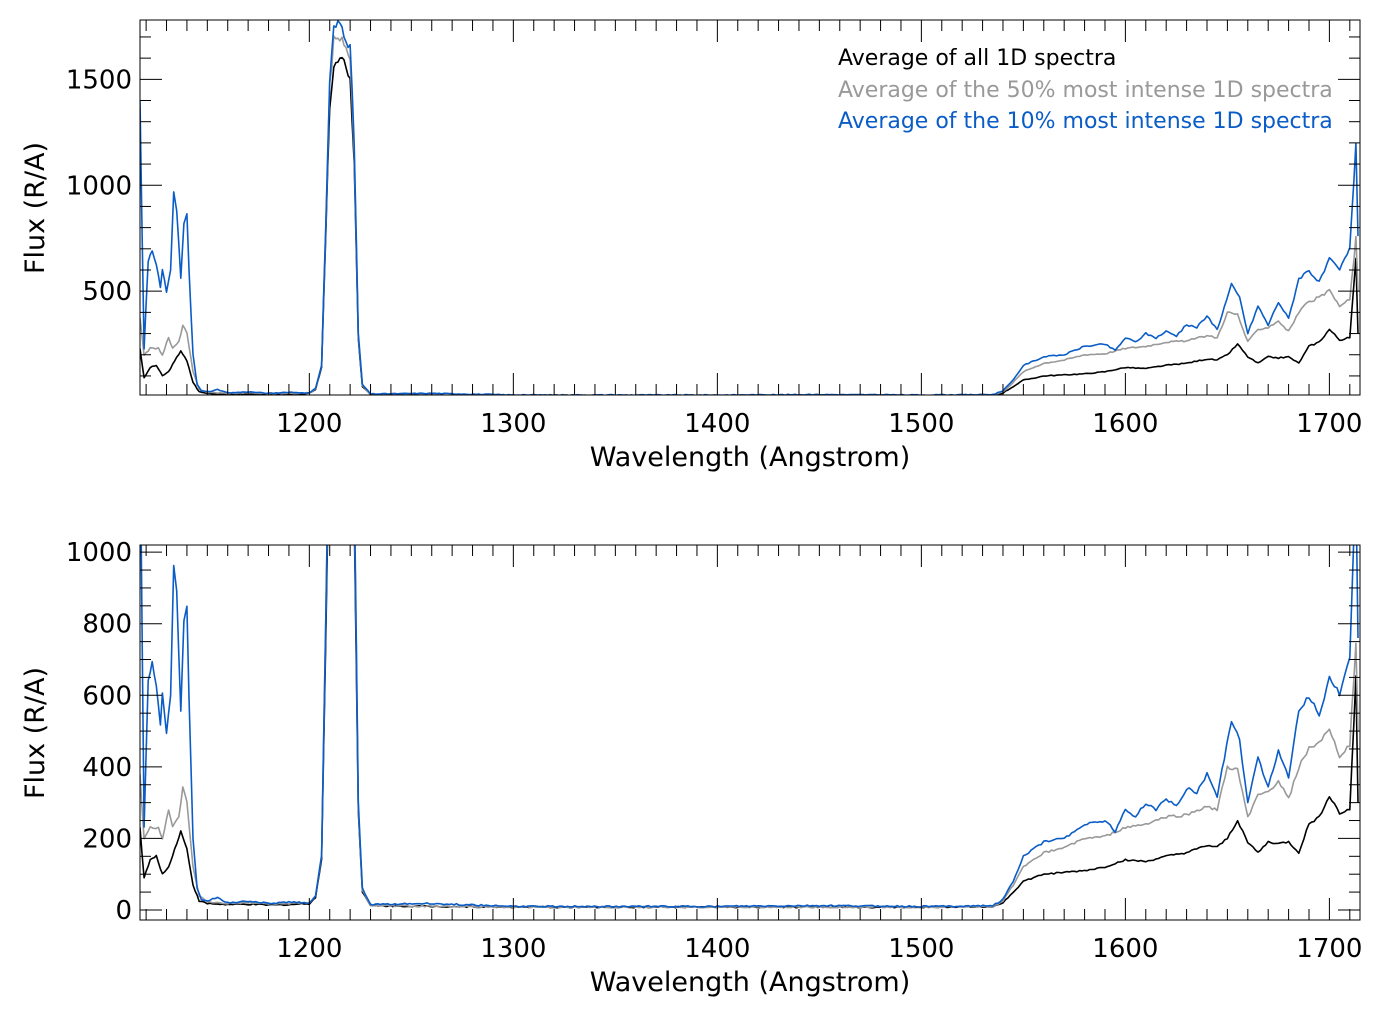 Image resolution: width=1383 pixels, height=1018 pixels. What do you see at coordinates (99, 80) in the screenshot?
I see `y-tick-label: 1500` at bounding box center [99, 80].